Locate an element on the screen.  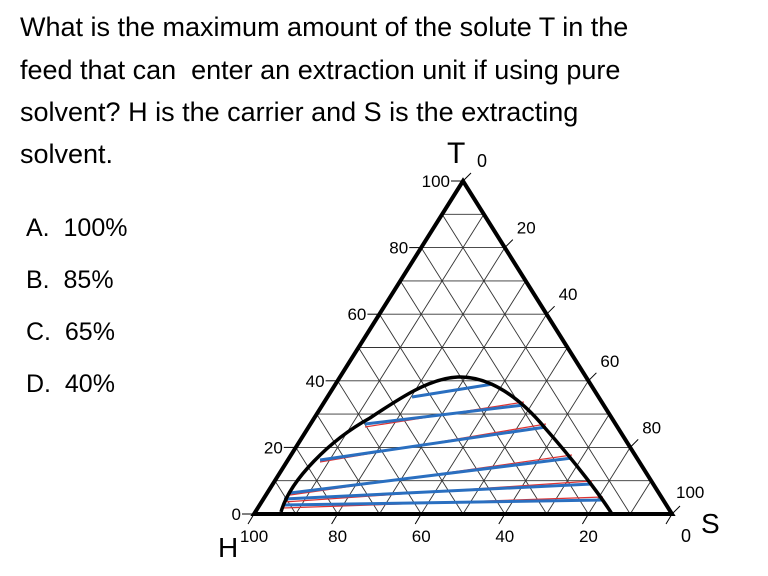
option-letter: C. is located at coordinates (38, 332).